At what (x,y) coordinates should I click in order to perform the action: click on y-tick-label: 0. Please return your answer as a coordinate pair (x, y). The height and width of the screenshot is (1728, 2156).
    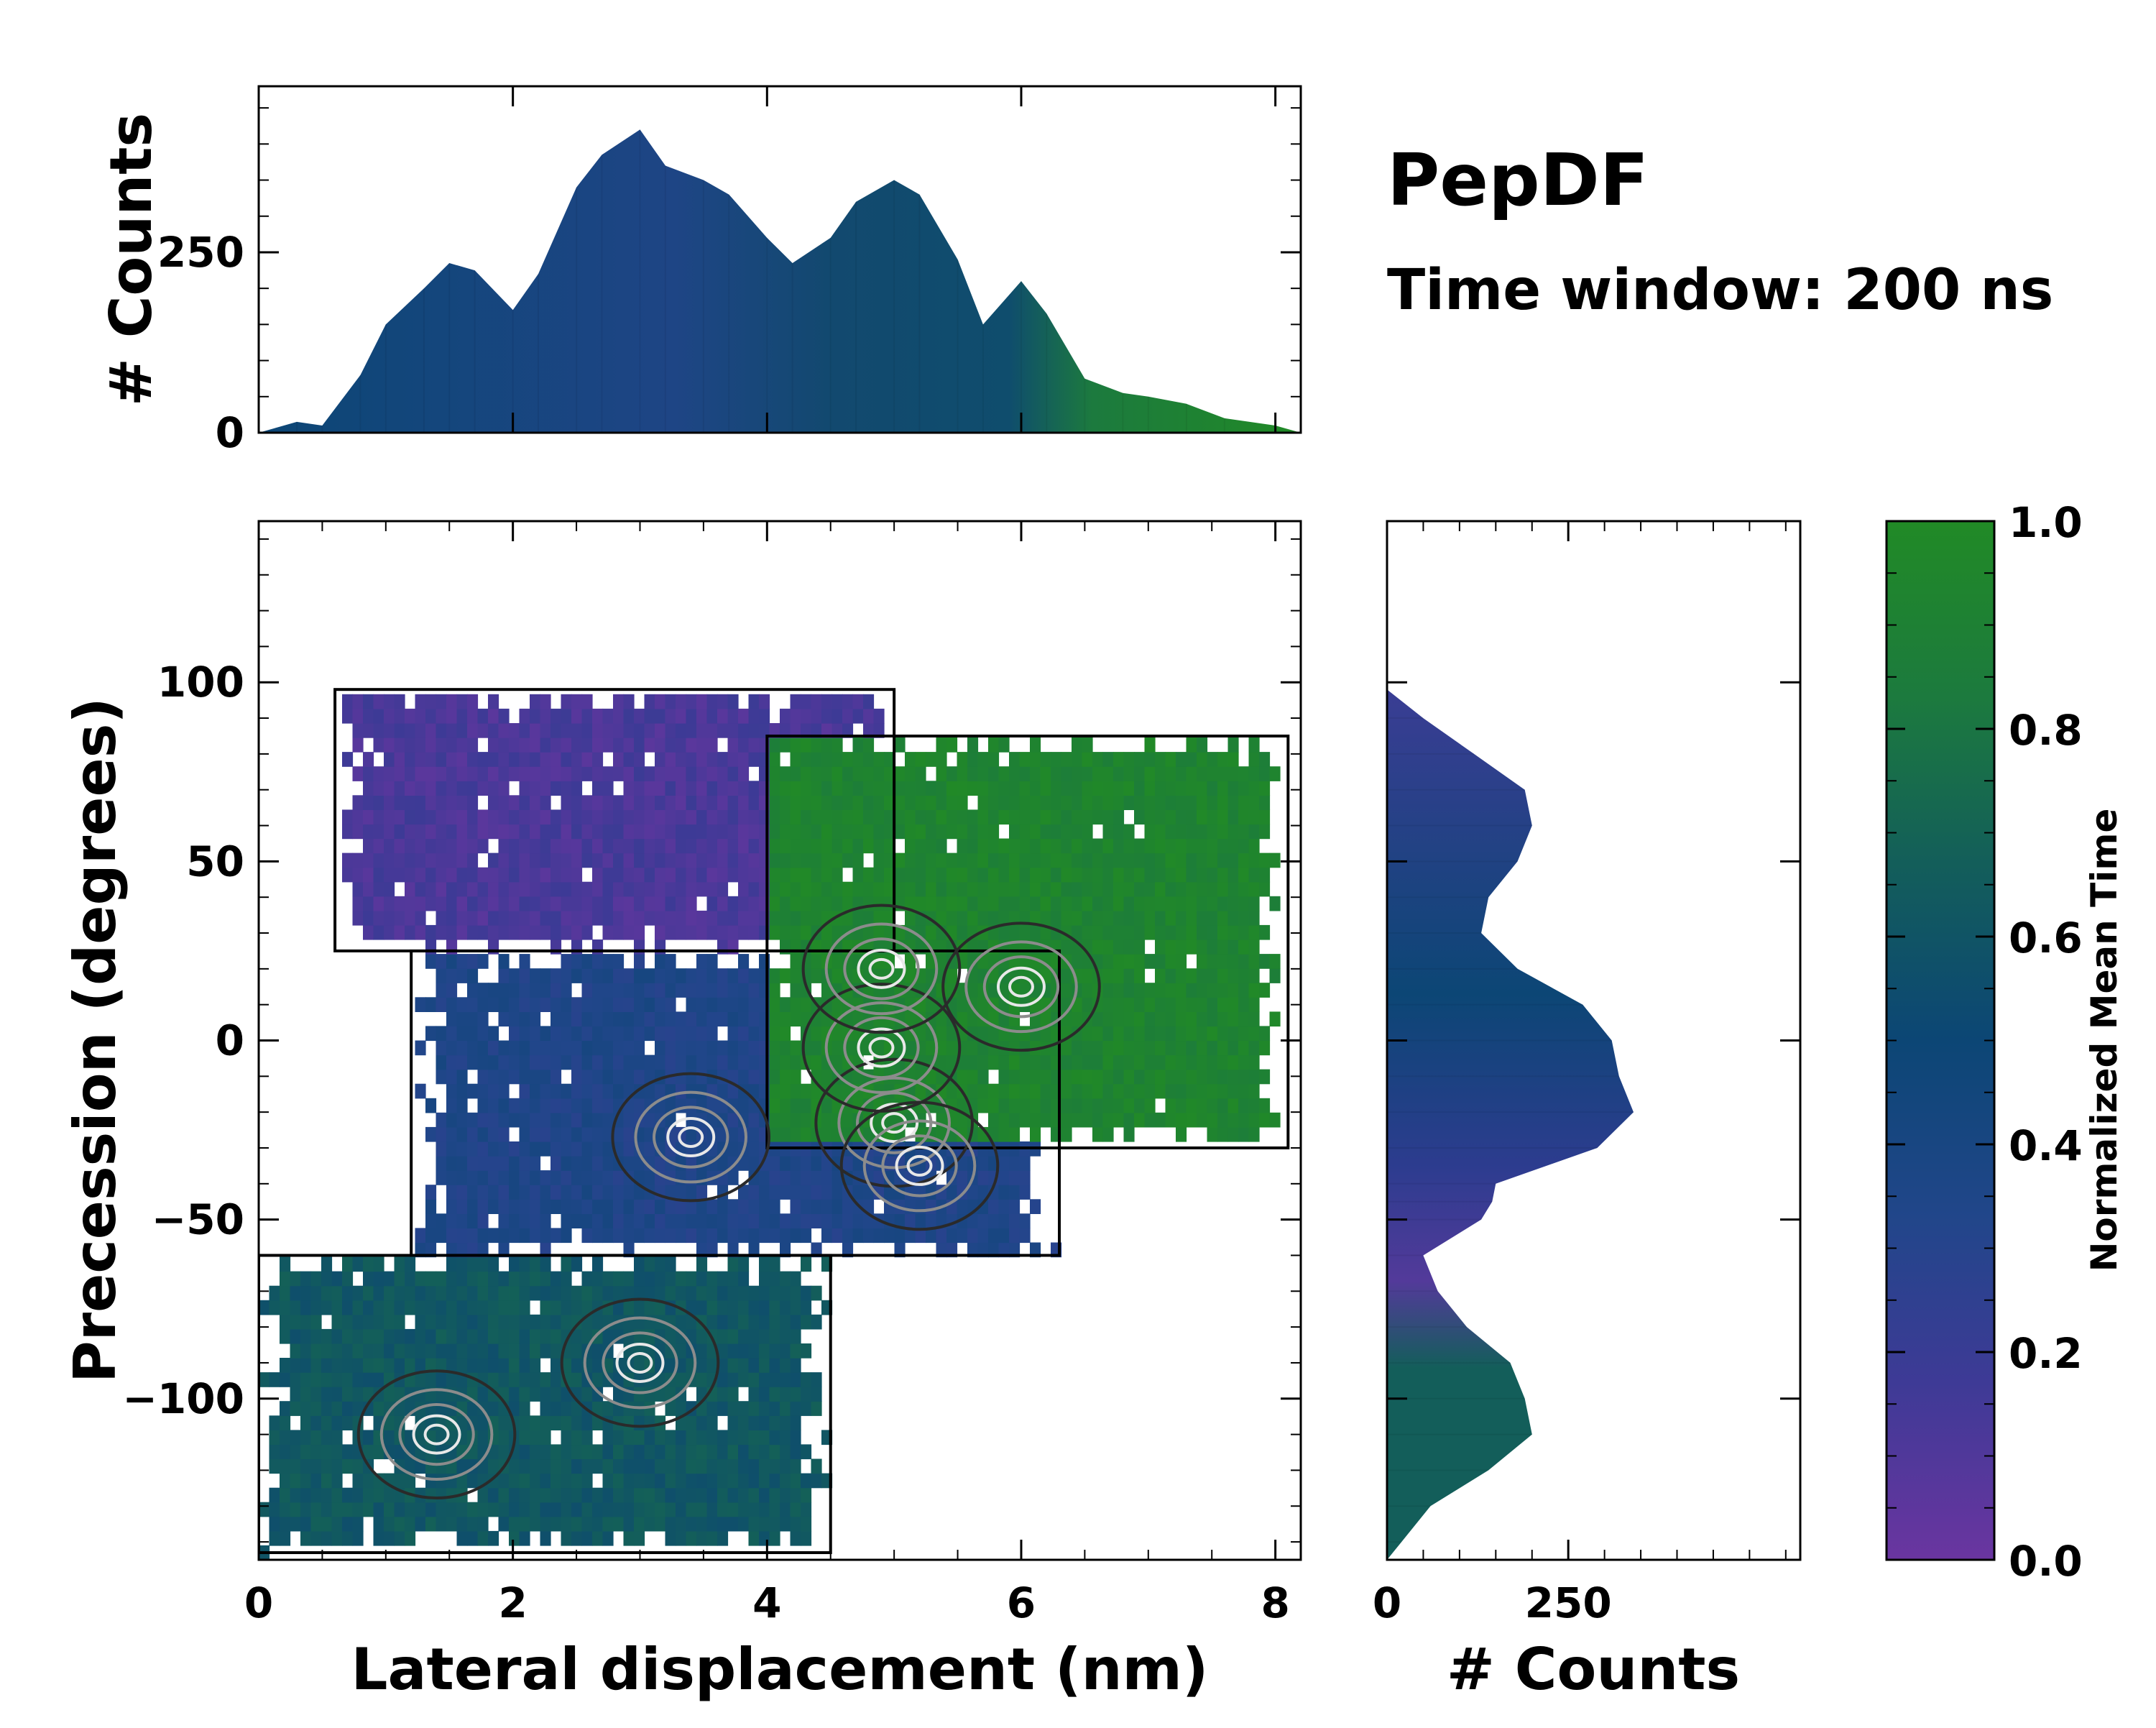
    Looking at the image, I should click on (230, 1040).